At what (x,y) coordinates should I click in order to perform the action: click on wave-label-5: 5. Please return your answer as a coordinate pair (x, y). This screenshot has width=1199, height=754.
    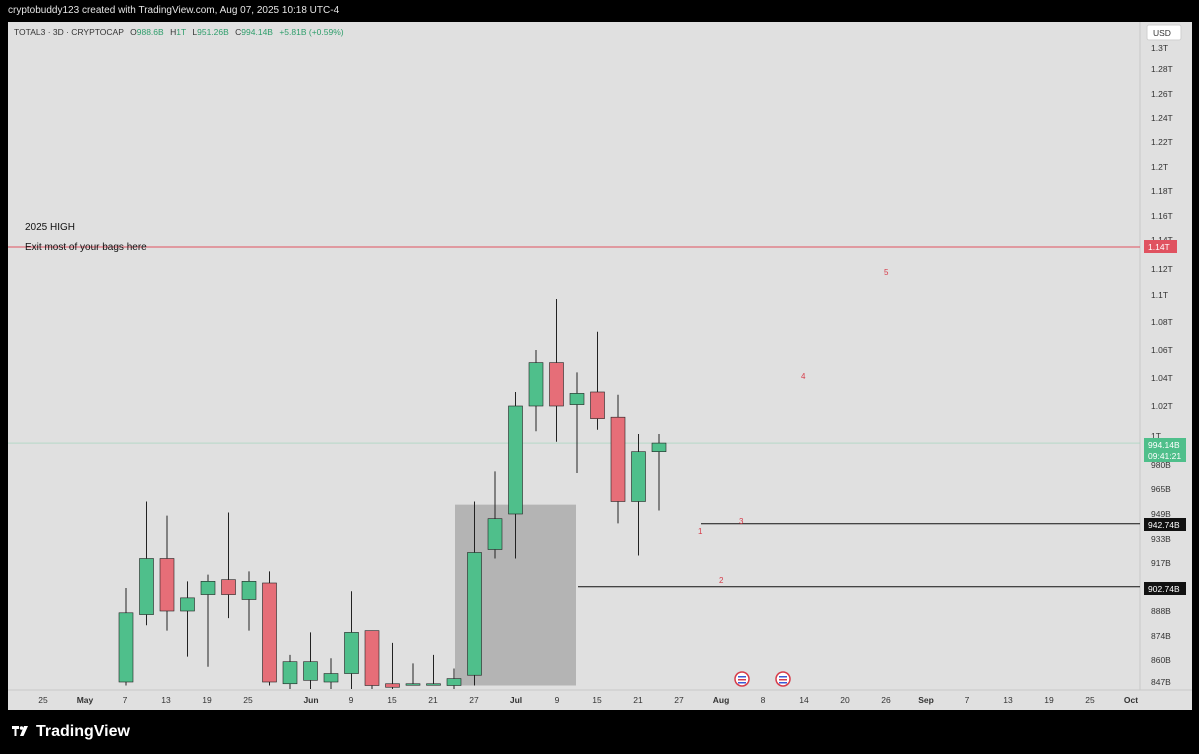
    Looking at the image, I should click on (886, 272).